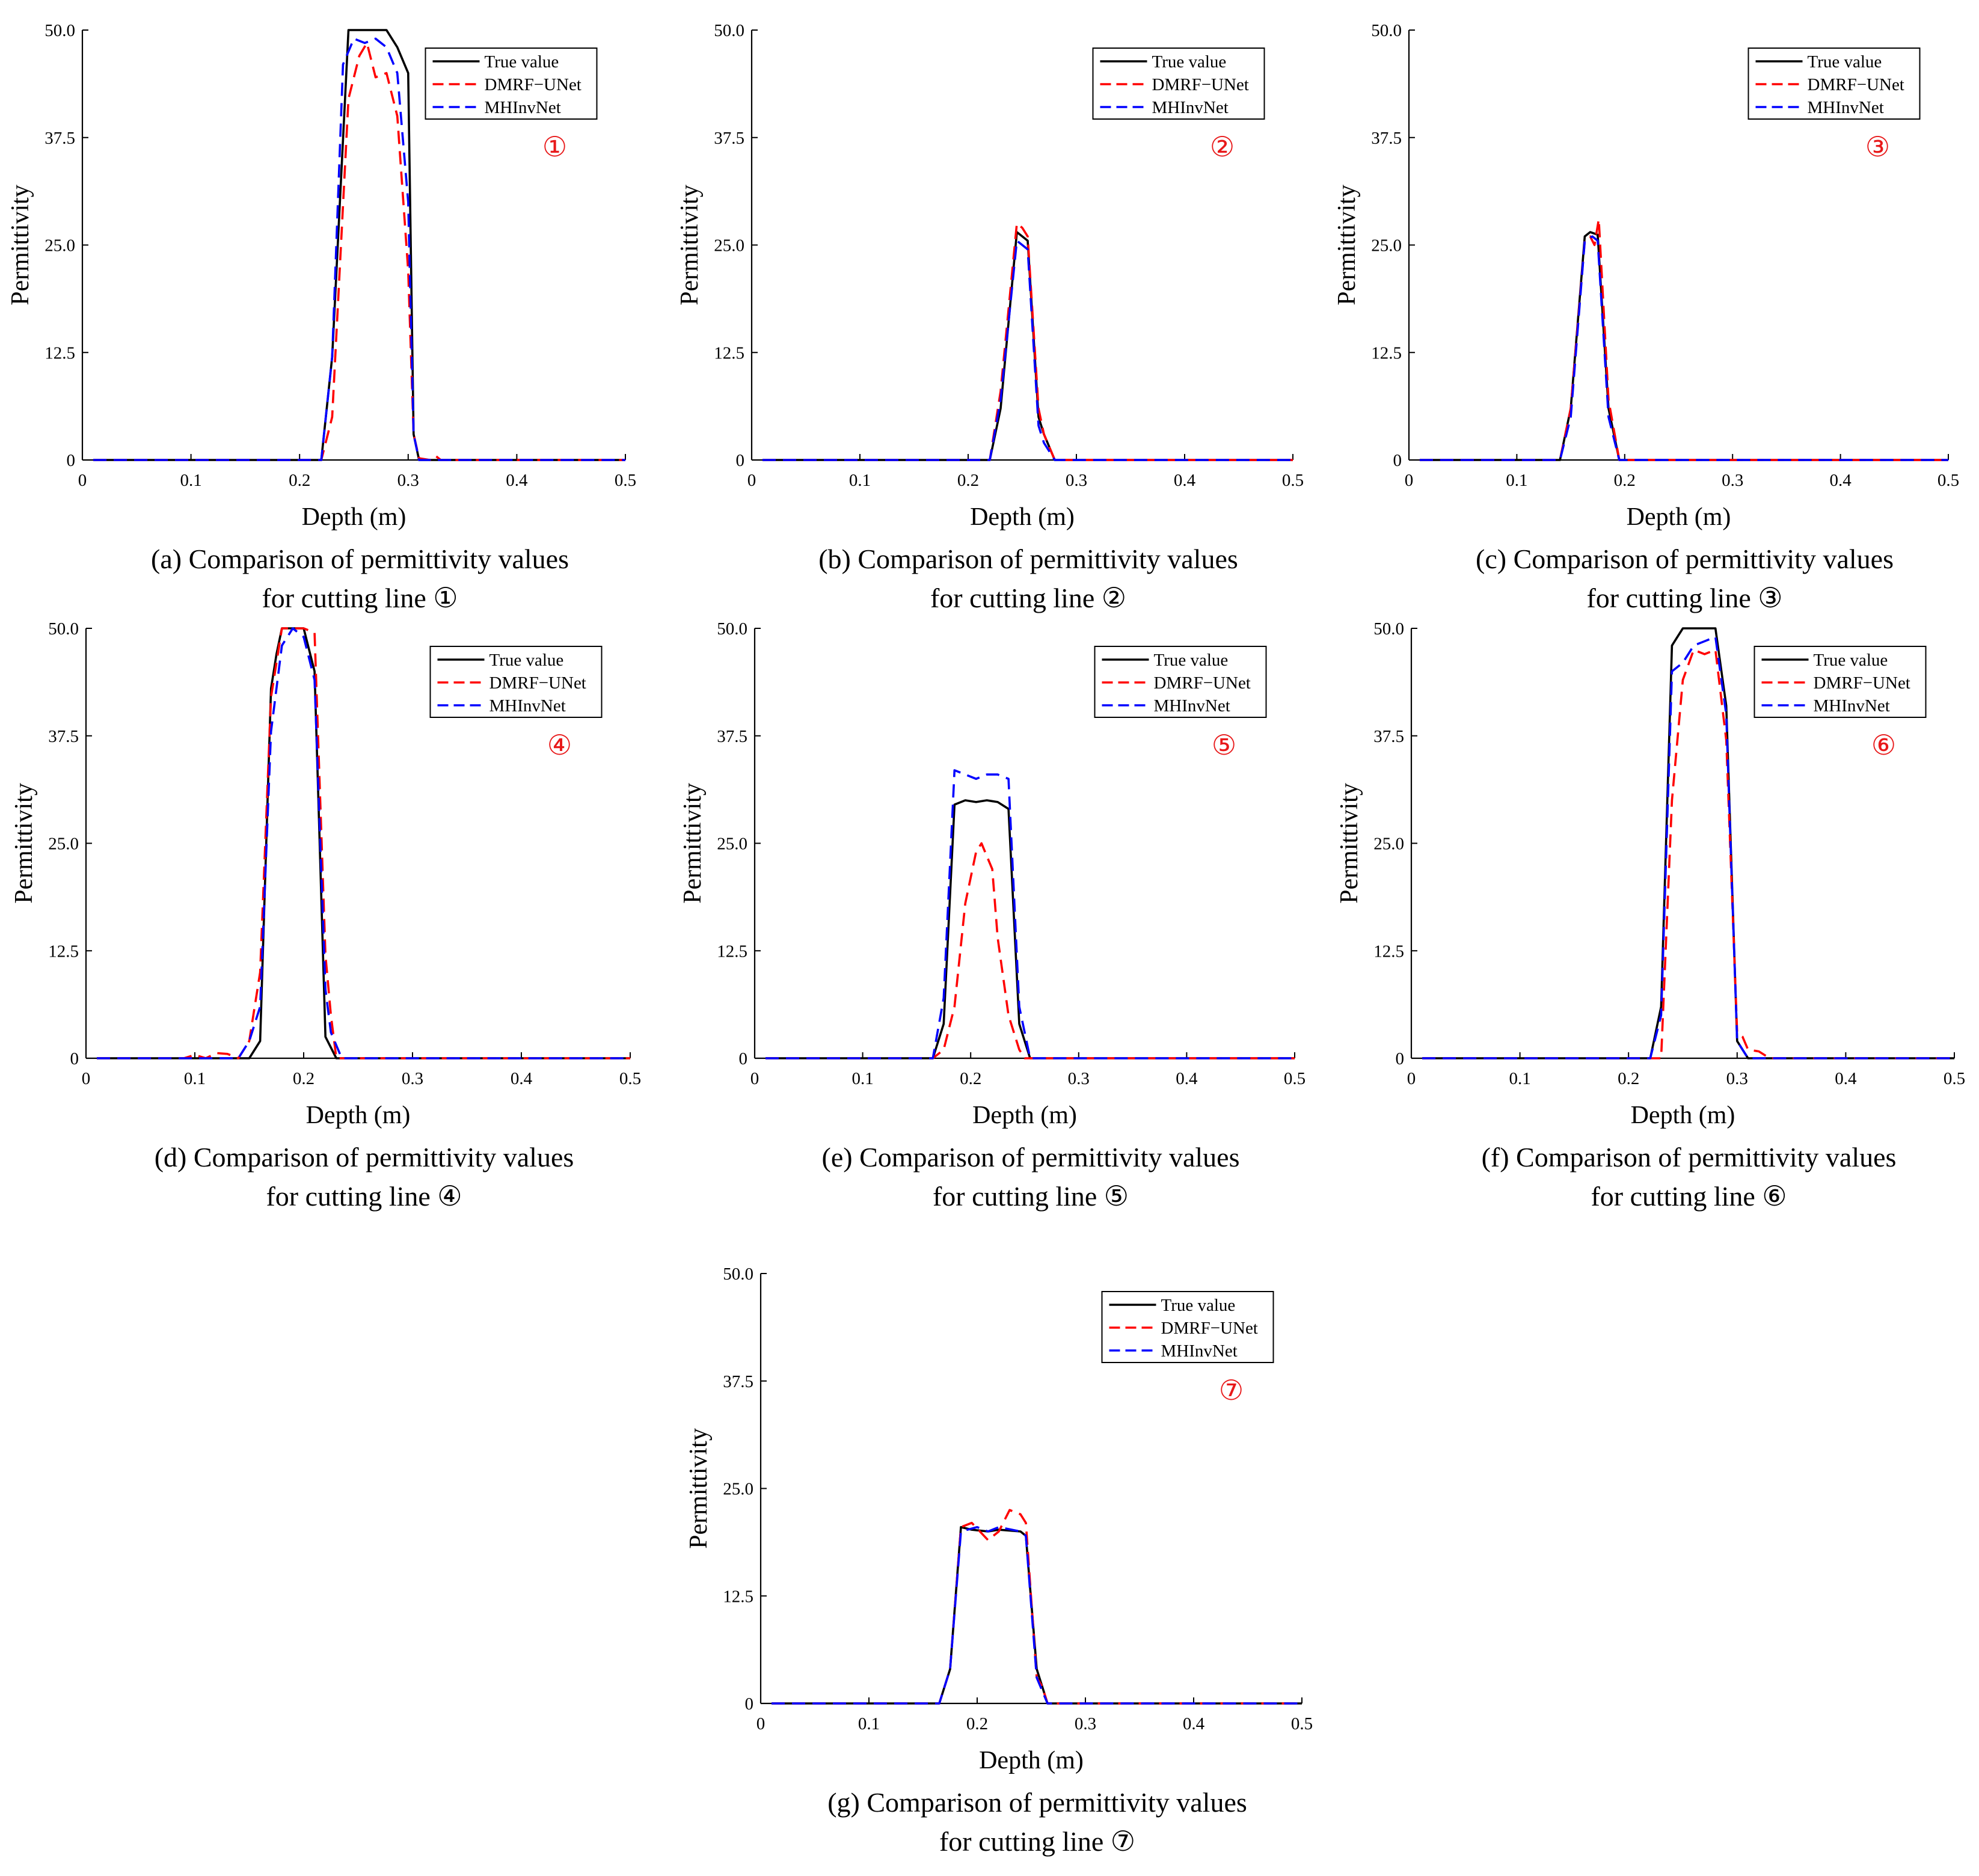  What do you see at coordinates (364, 1157) in the screenshot?
I see `panel-caption-line1: (d) Comparison of permittivity values` at bounding box center [364, 1157].